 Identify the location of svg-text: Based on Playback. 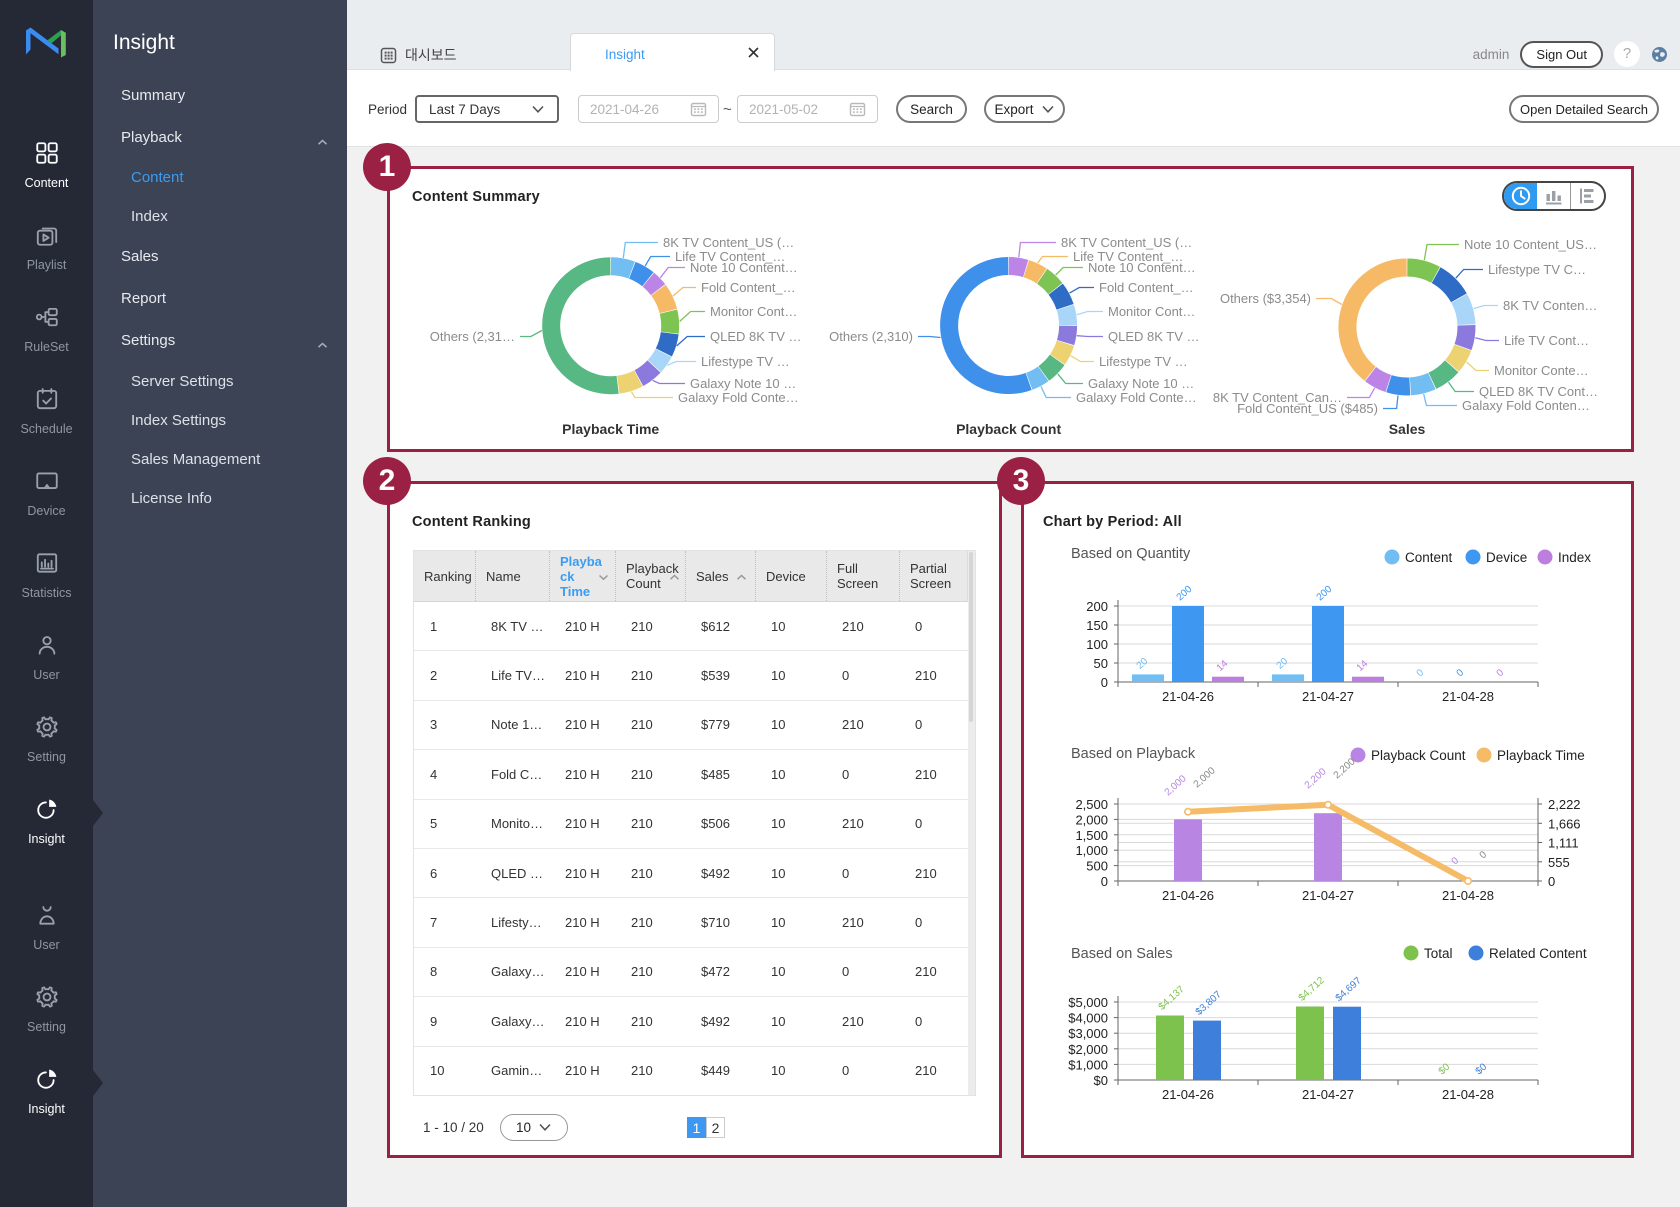
(1133, 754).